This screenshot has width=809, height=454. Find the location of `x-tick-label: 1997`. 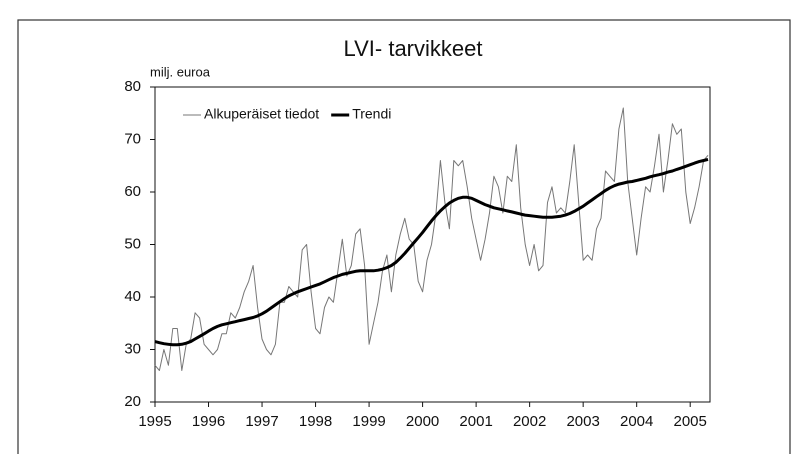

x-tick-label: 1997 is located at coordinates (261, 421).